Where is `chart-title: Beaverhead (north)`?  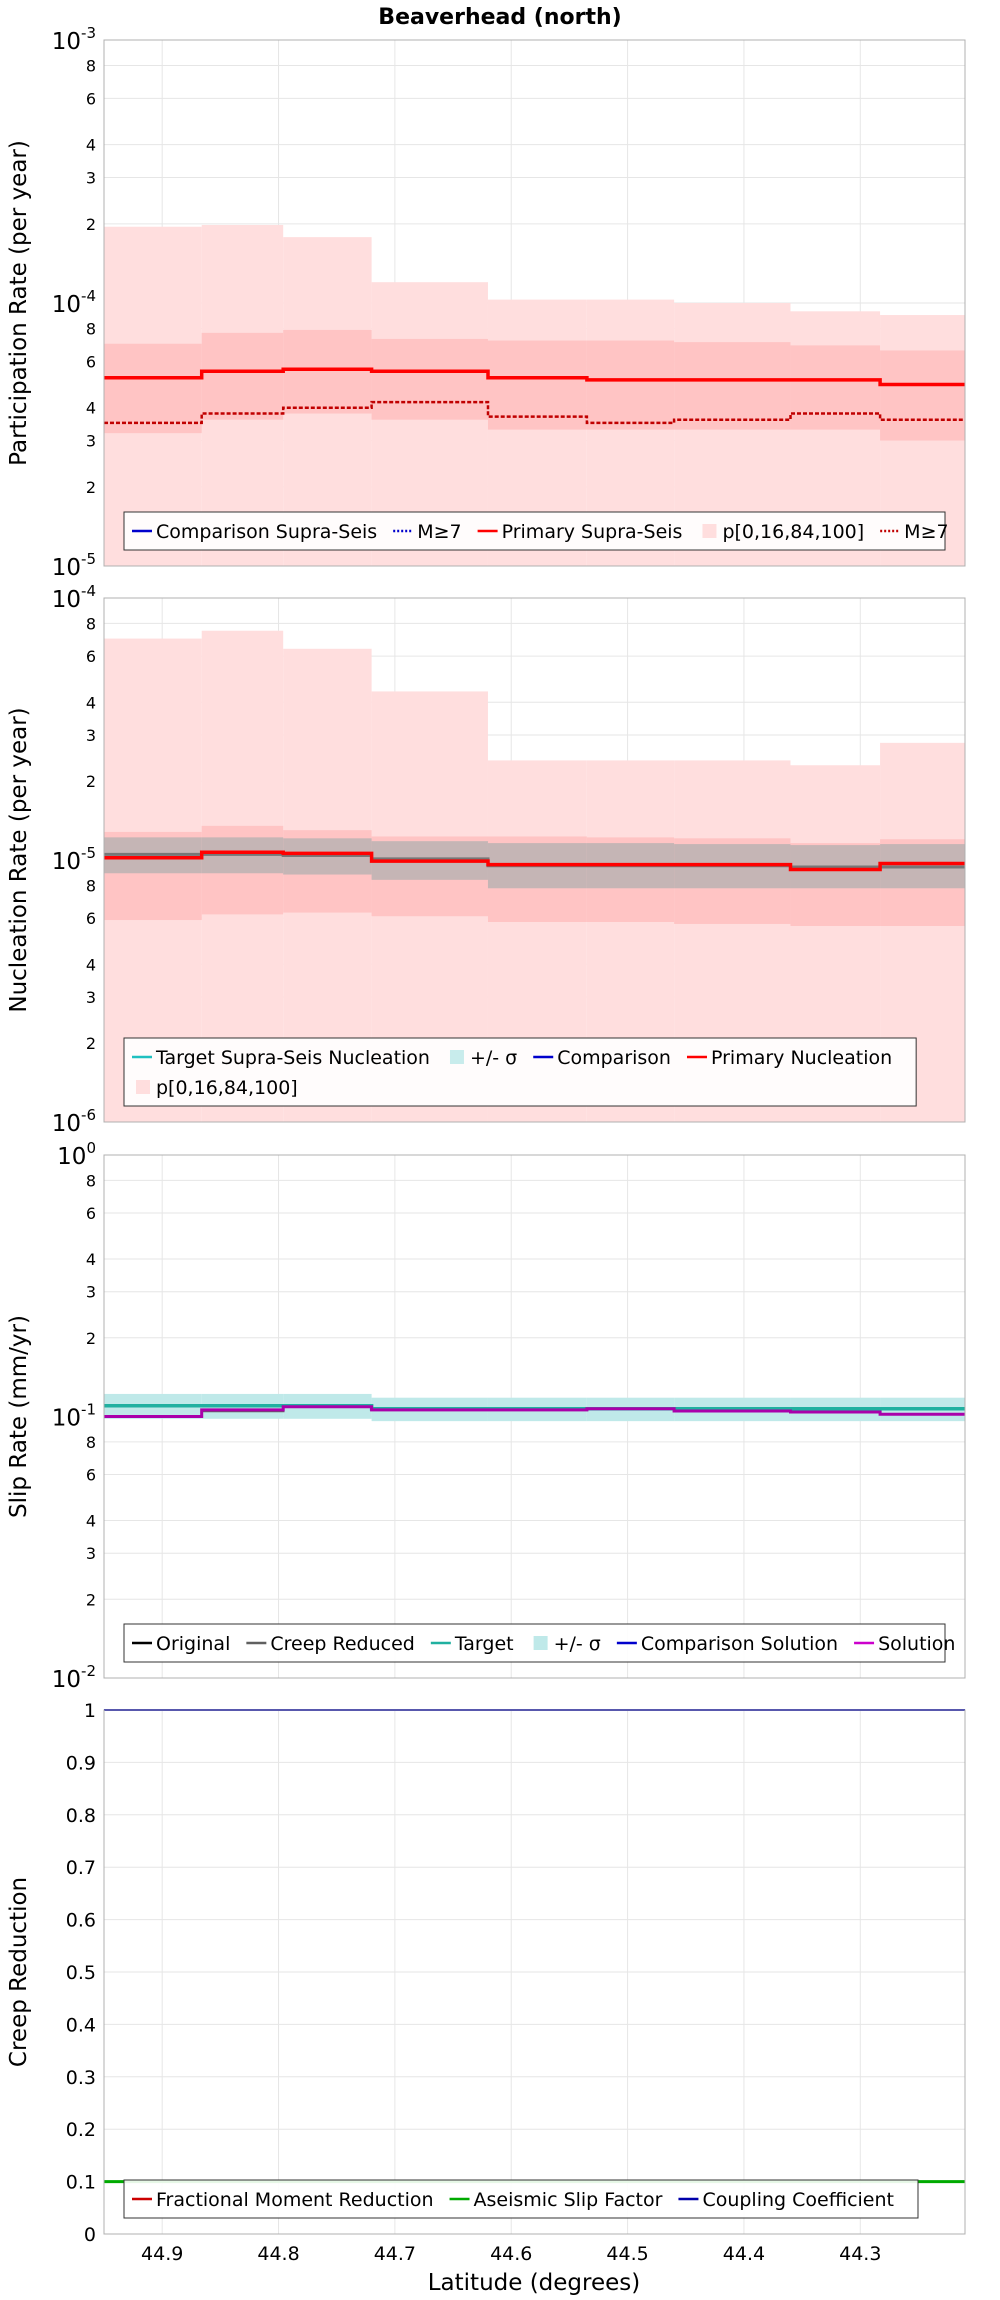 chart-title: Beaverhead (north) is located at coordinates (499, 17).